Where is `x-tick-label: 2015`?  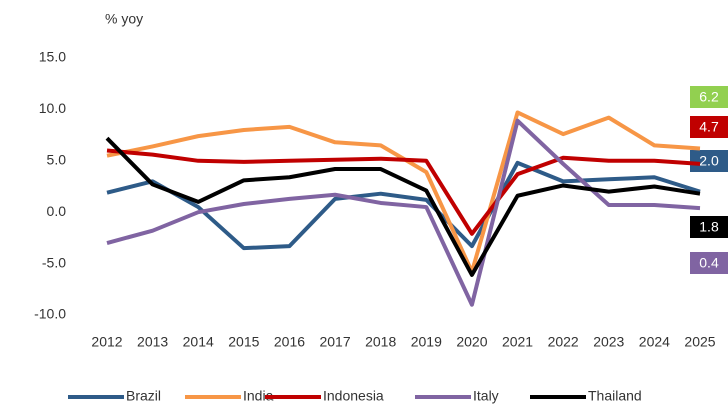 x-tick-label: 2015 is located at coordinates (243, 342).